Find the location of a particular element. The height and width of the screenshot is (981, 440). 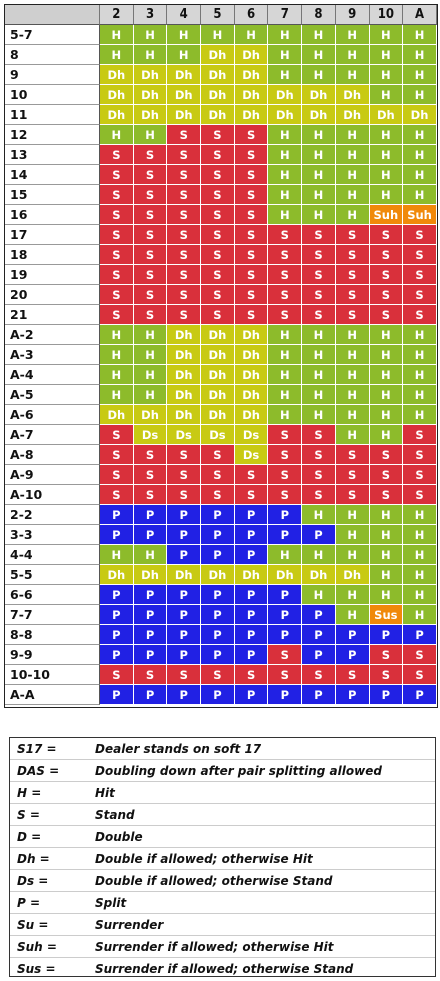

action-cell: Sus is located at coordinates (386, 615).